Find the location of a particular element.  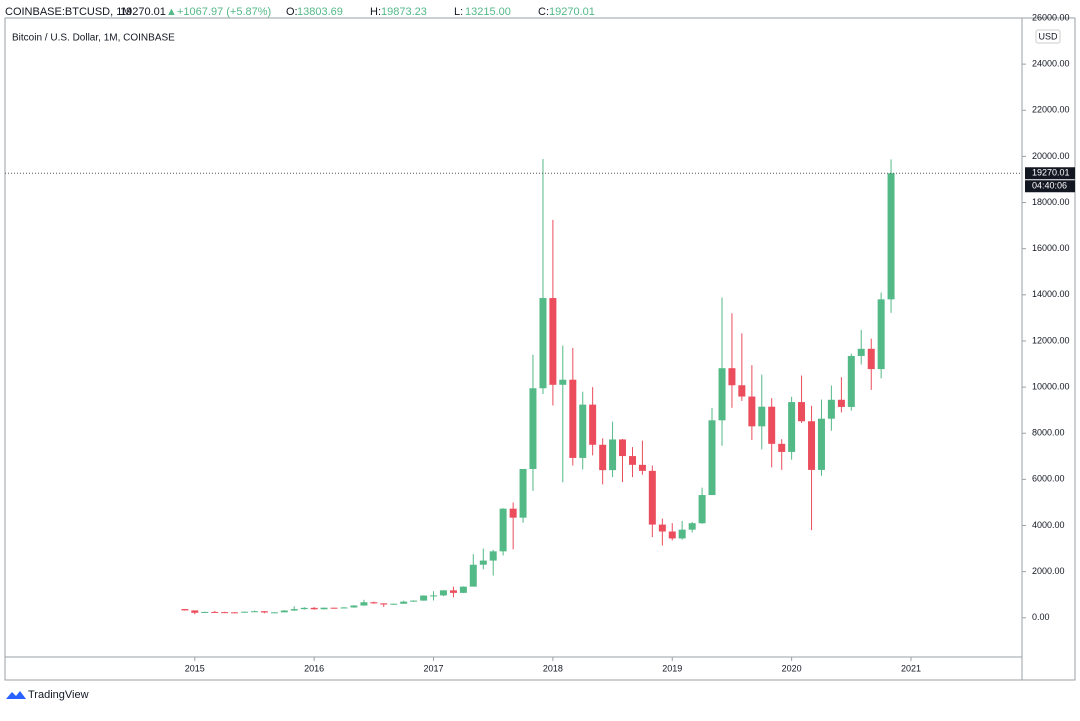

y-tick-label: 0.00 is located at coordinates (1041, 617).